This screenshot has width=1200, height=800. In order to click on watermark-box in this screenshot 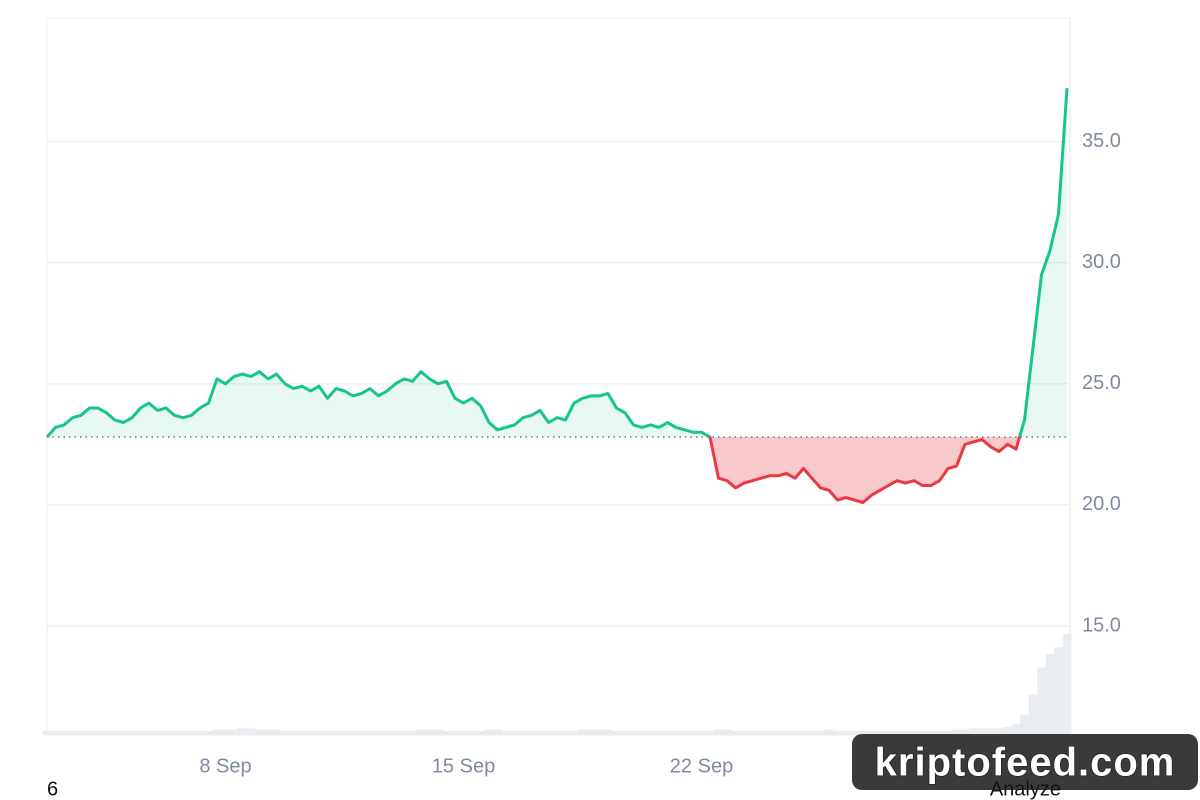, I will do `click(1025, 762)`.